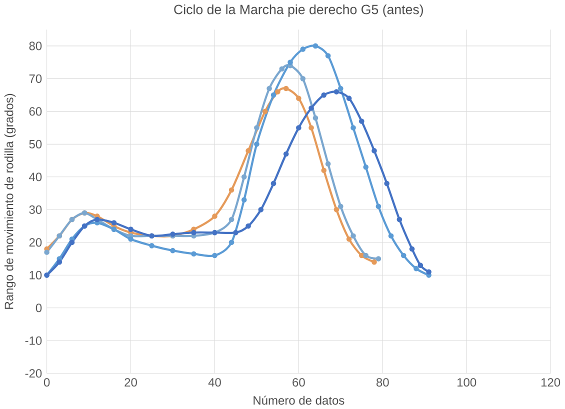 The height and width of the screenshot is (409, 565). What do you see at coordinates (550, 382) in the screenshot?
I see `x-tick-label: 120` at bounding box center [550, 382].